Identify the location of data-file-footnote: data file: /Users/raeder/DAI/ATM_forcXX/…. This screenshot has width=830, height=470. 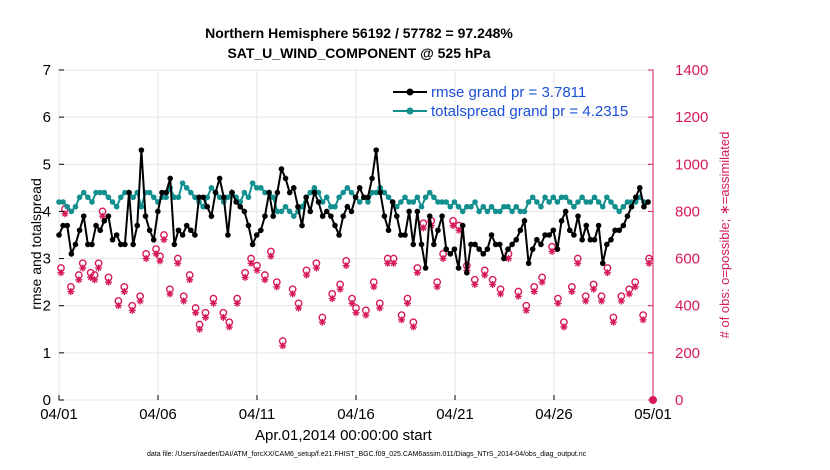
(367, 454).